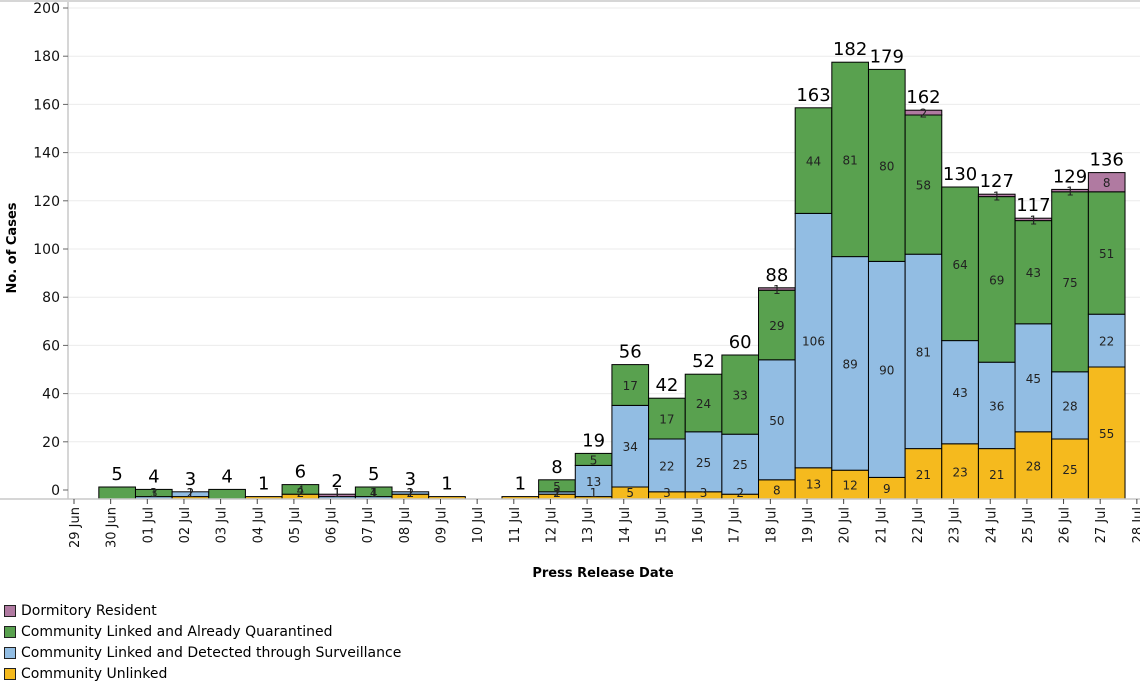 The height and width of the screenshot is (684, 1140). I want to click on segment-label: 90, so click(886, 370).